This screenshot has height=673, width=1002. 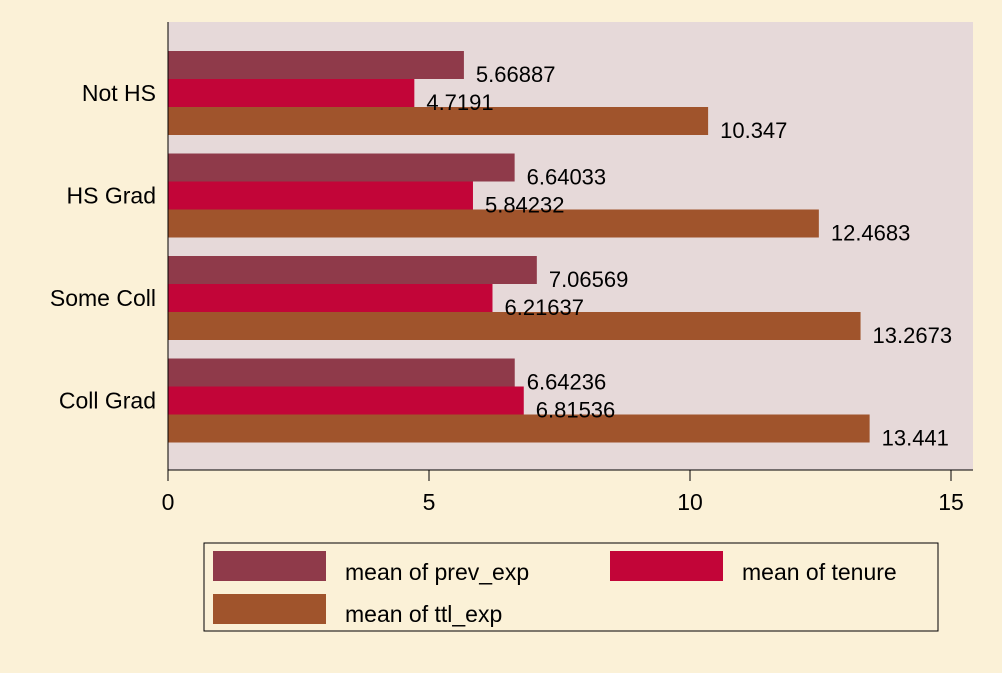 I want to click on bar-value-label: 7.06569, so click(x=589, y=279).